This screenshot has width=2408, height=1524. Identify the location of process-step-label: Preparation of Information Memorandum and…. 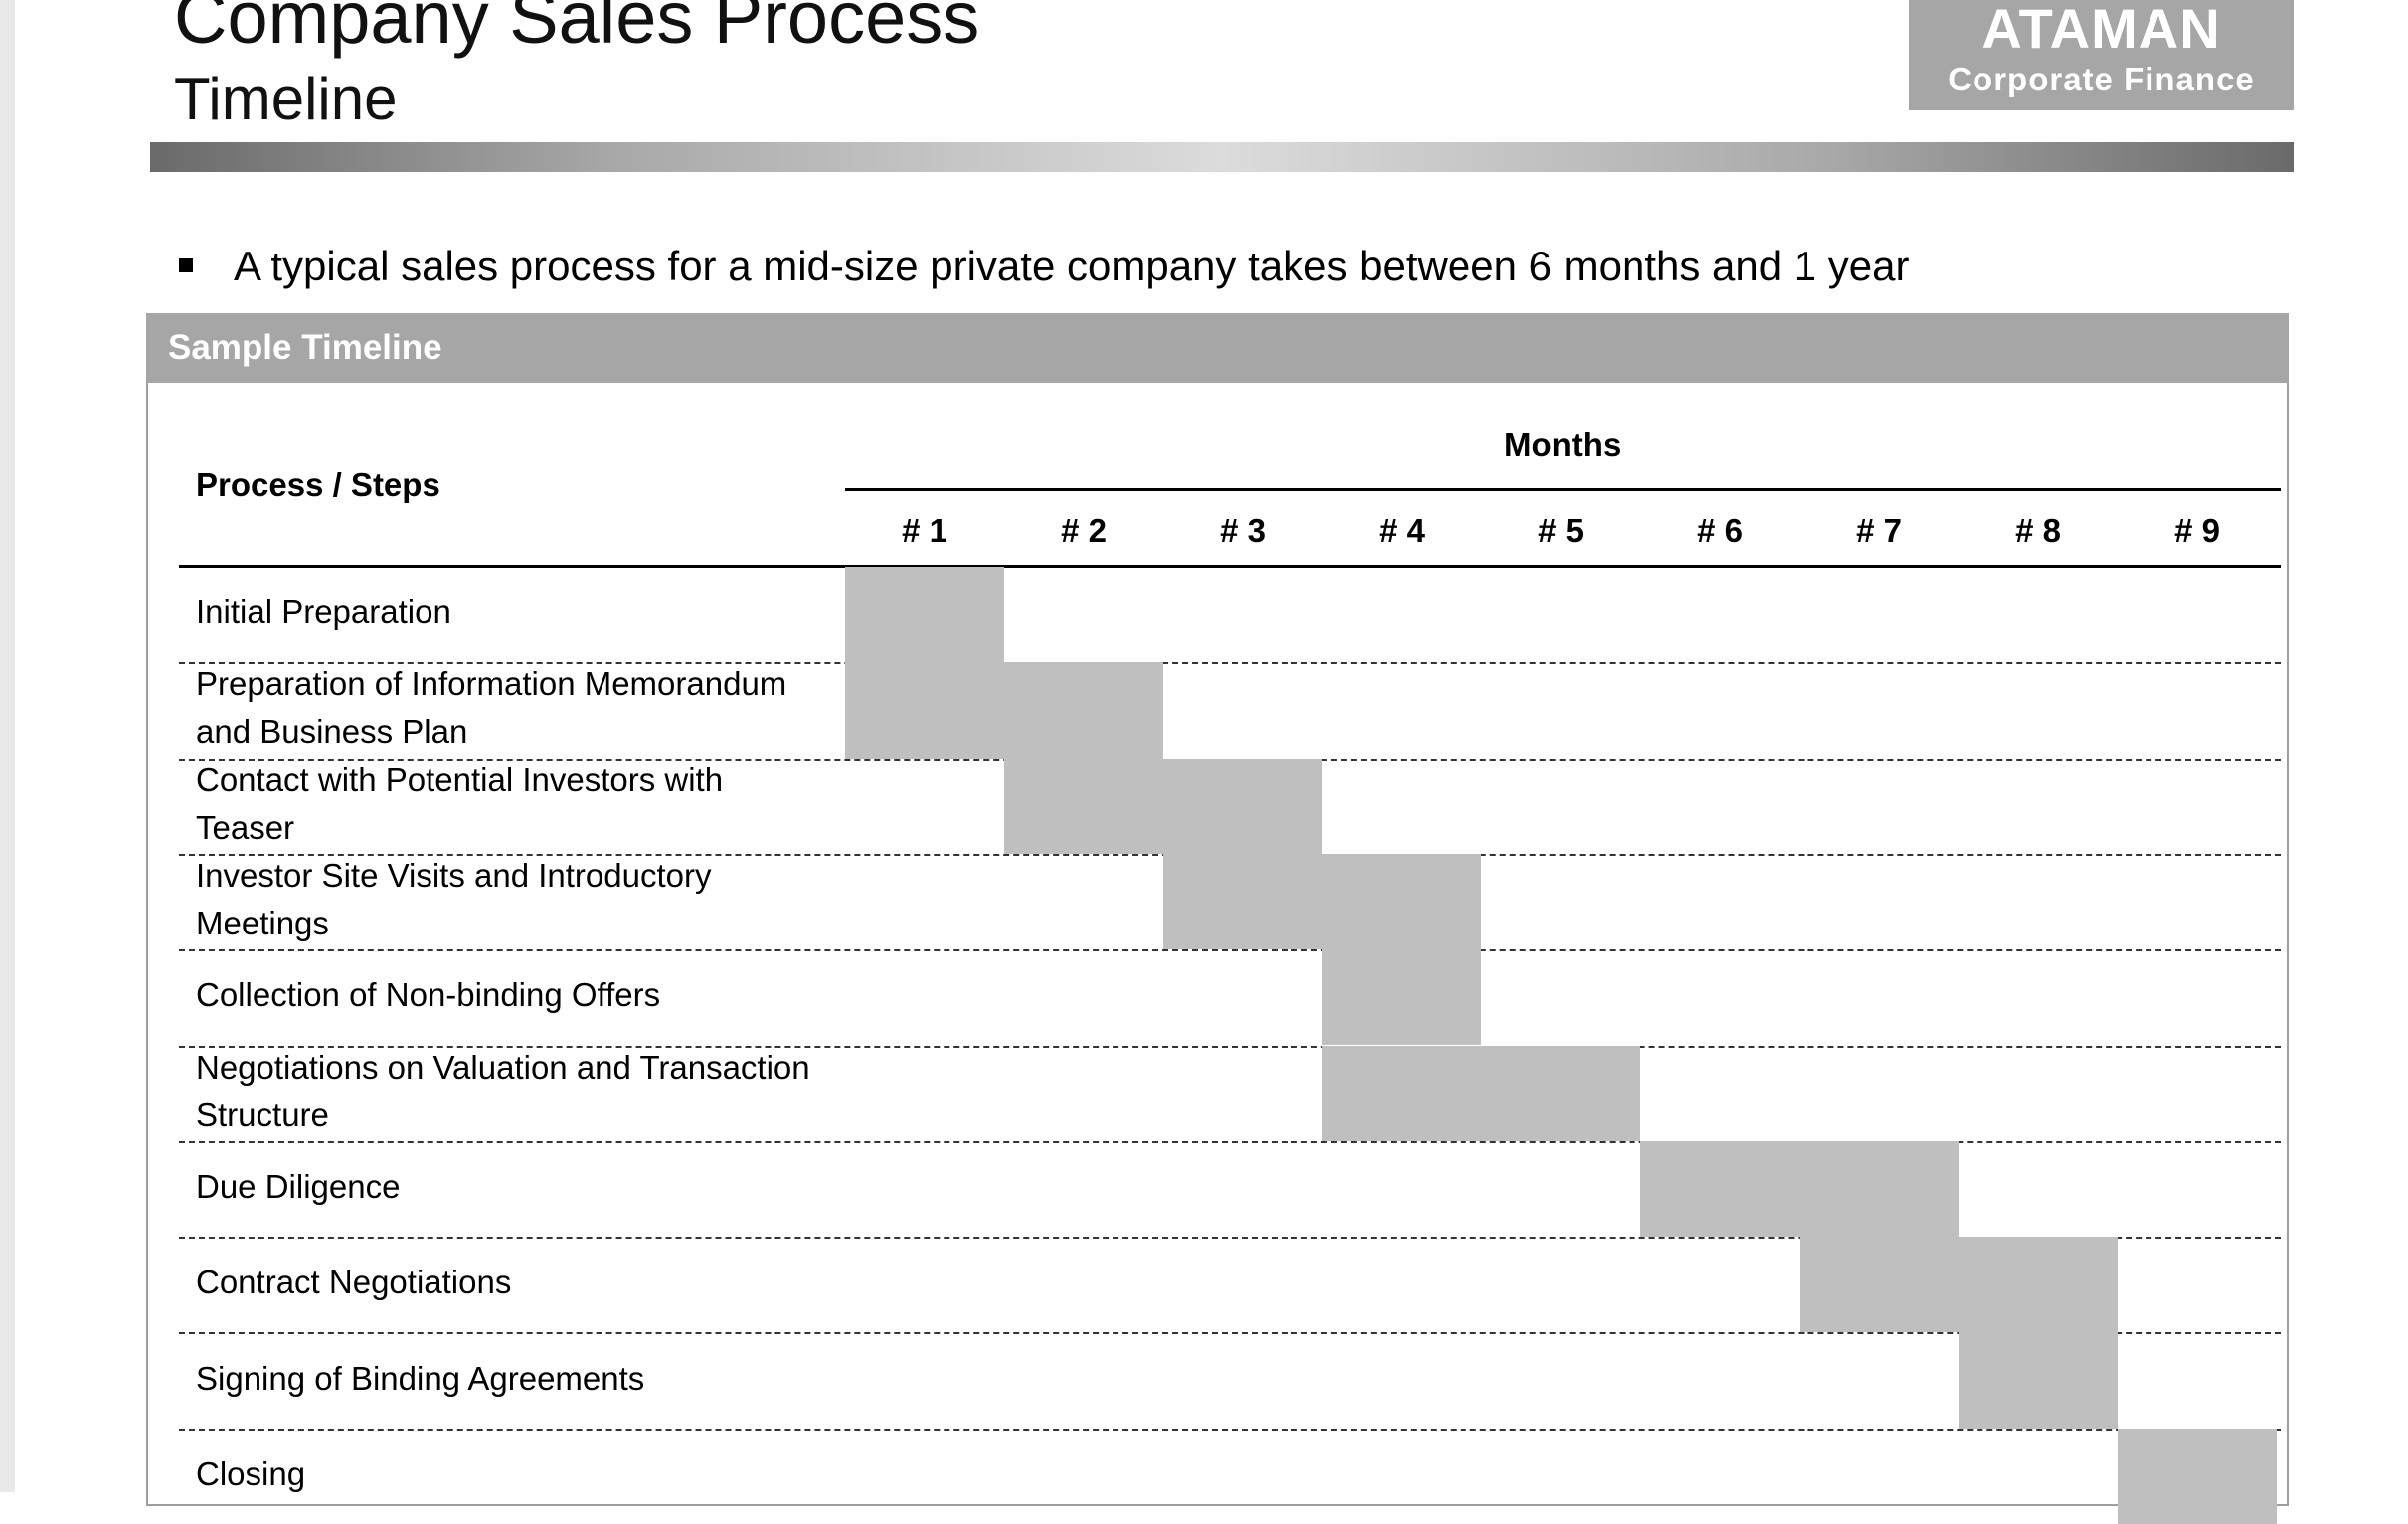
(491, 708).